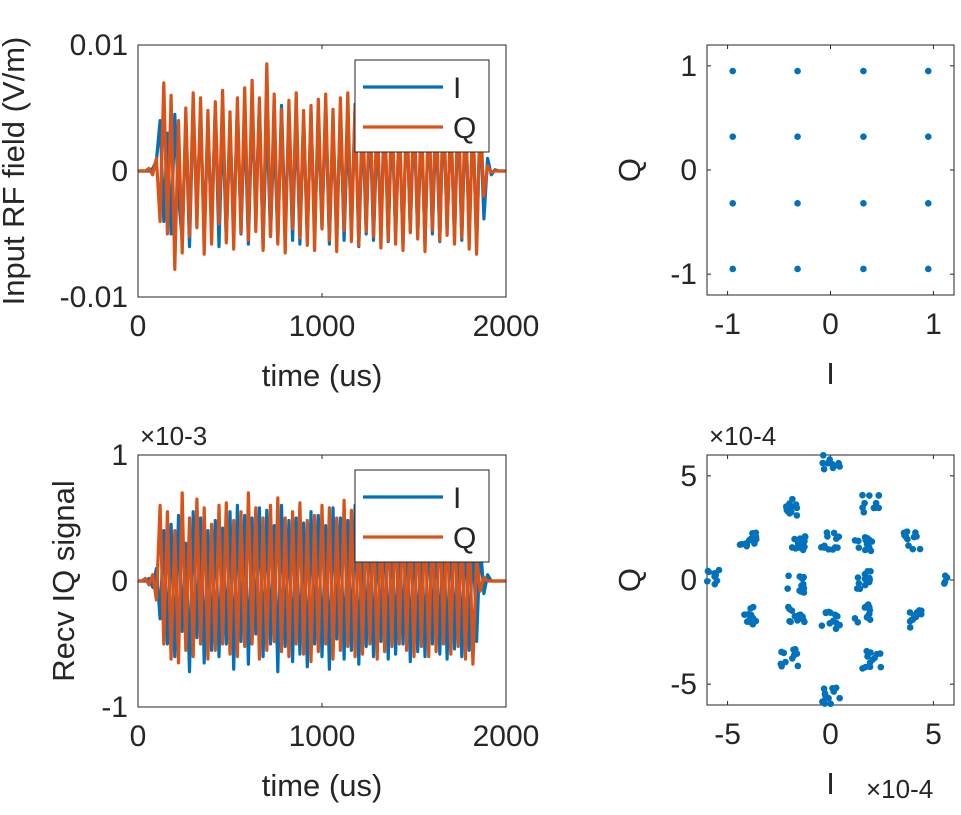 The image size is (961, 815). I want to click on x-axis-label: I, so click(830, 373).